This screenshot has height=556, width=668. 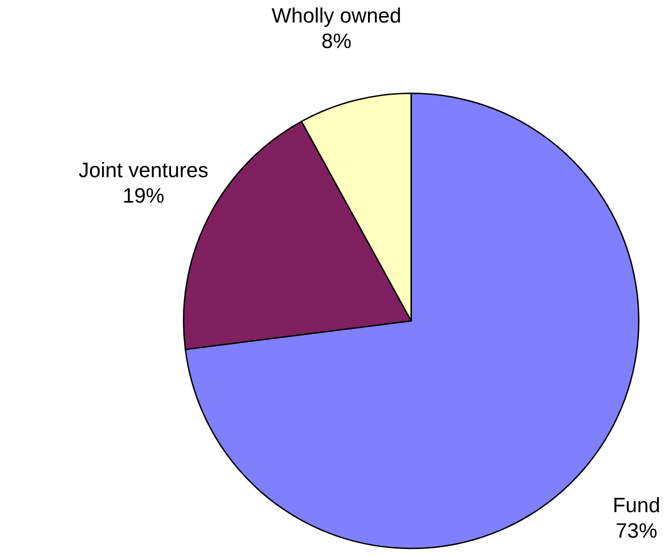 I want to click on slice-label: Wholly owned, so click(x=336, y=17).